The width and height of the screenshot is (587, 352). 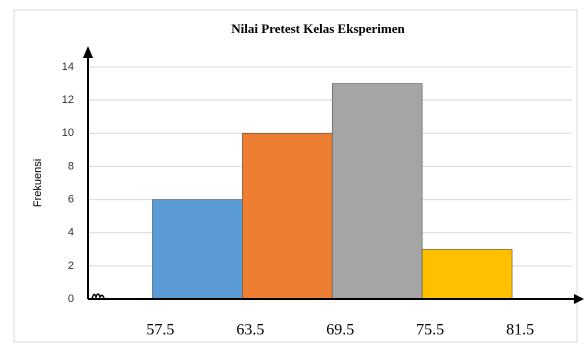 I want to click on y-axis-arrow, so click(x=88, y=52).